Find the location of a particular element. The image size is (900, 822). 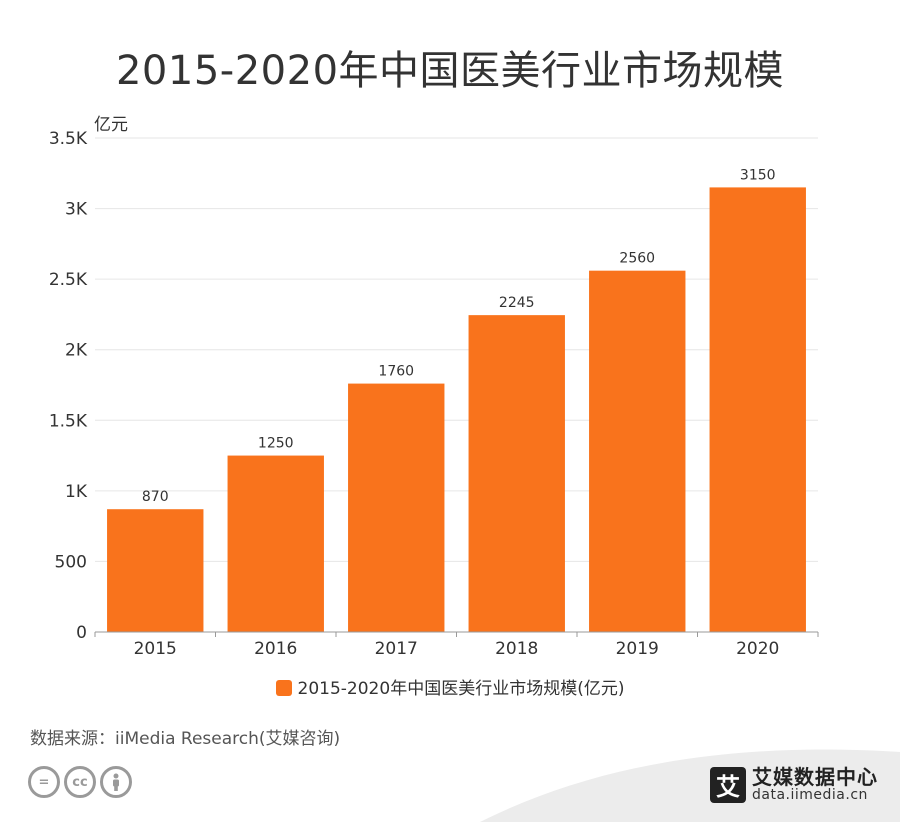

y-tick-label: 2K is located at coordinates (76, 351).